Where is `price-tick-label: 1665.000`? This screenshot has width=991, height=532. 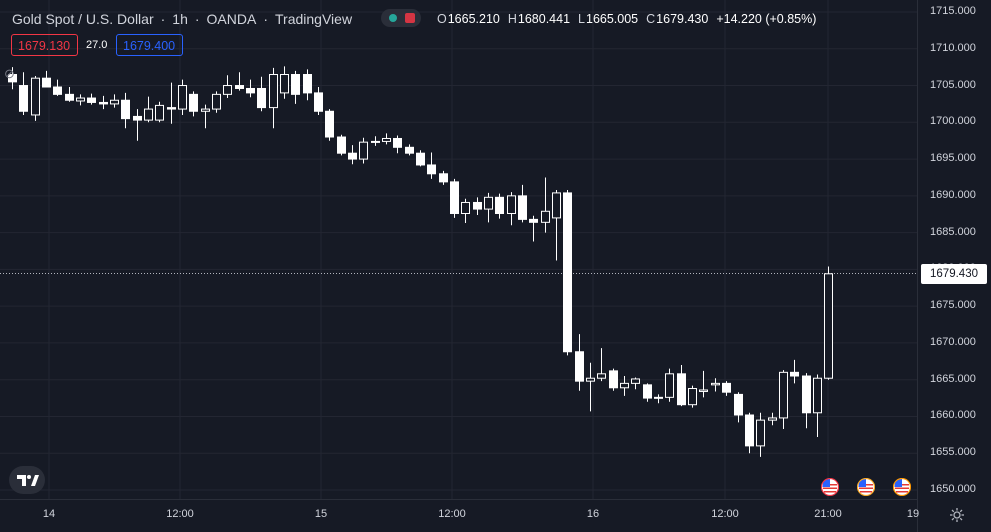 price-tick-label: 1665.000 is located at coordinates (953, 378).